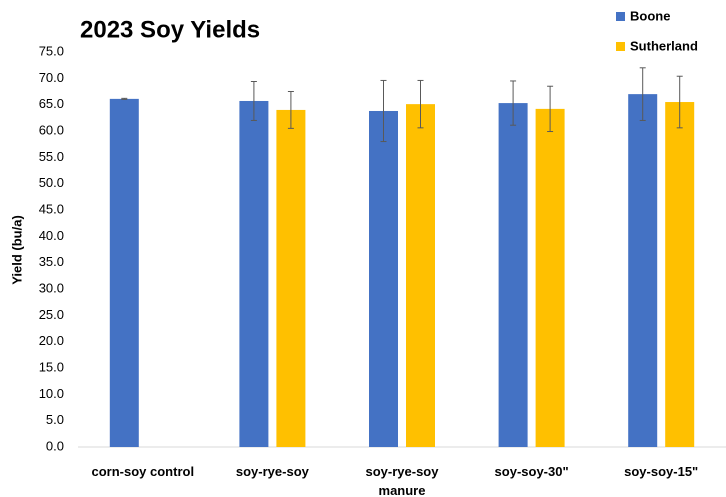  Describe the element at coordinates (51, 314) in the screenshot. I see `y-tick-label: 25.0` at that location.